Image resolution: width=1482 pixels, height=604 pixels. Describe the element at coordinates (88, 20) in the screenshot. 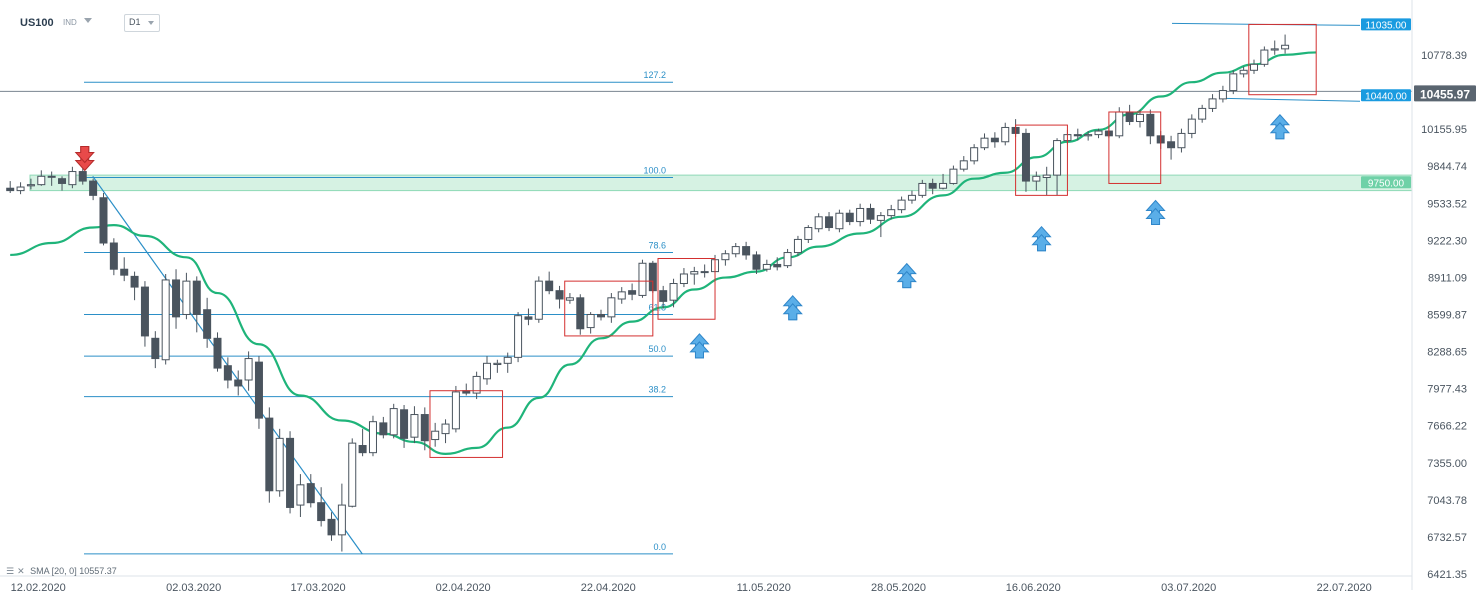

I see `symbol-dropdown-icon` at that location.